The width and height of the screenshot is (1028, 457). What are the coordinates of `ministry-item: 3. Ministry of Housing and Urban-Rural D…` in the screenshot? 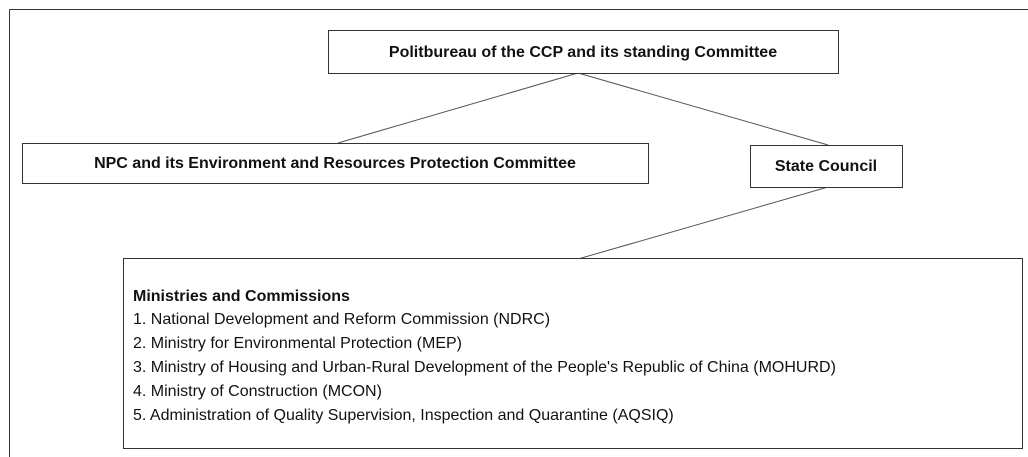 It's located at (484, 367).